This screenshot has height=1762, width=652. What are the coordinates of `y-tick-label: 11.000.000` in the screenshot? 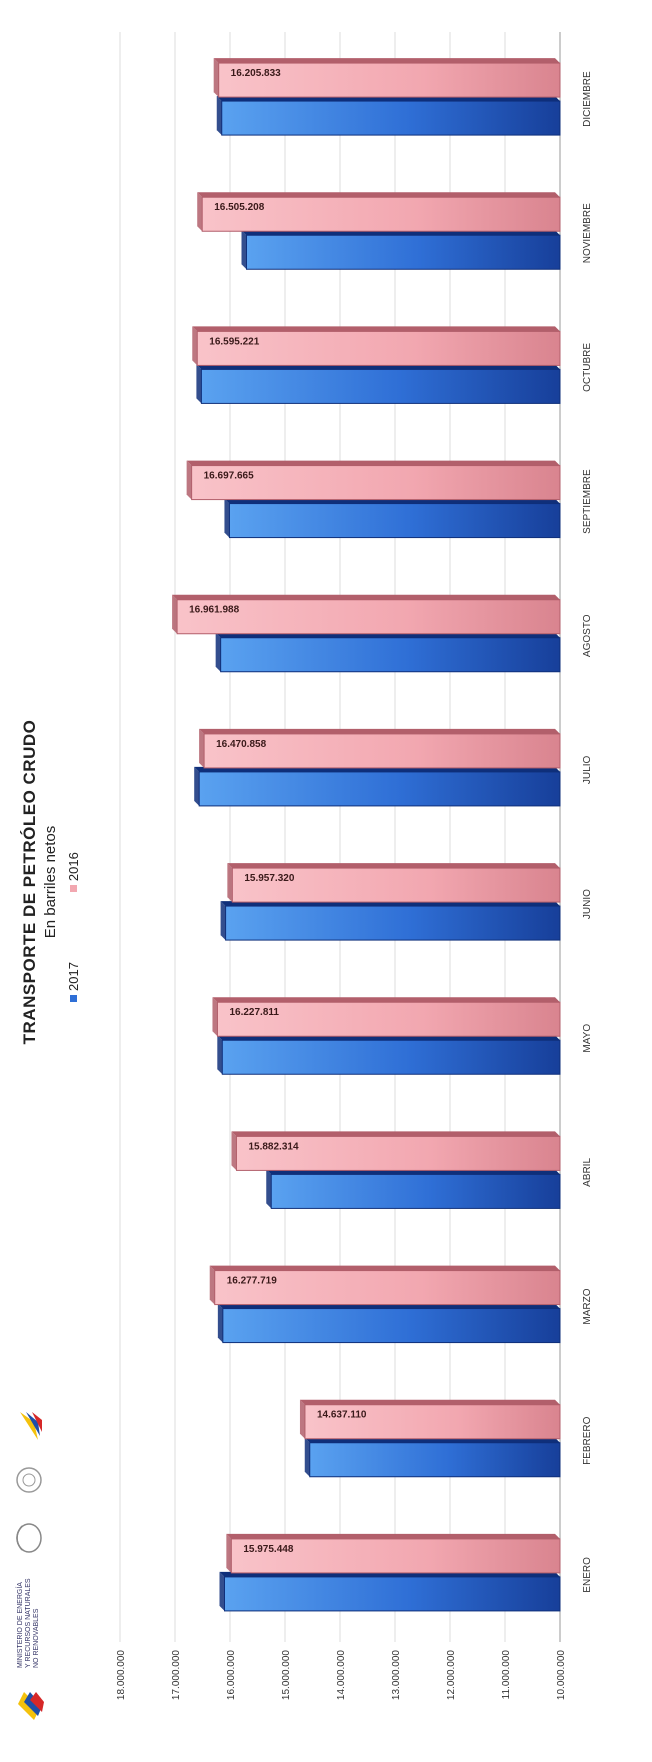 It's located at (506, 1675).